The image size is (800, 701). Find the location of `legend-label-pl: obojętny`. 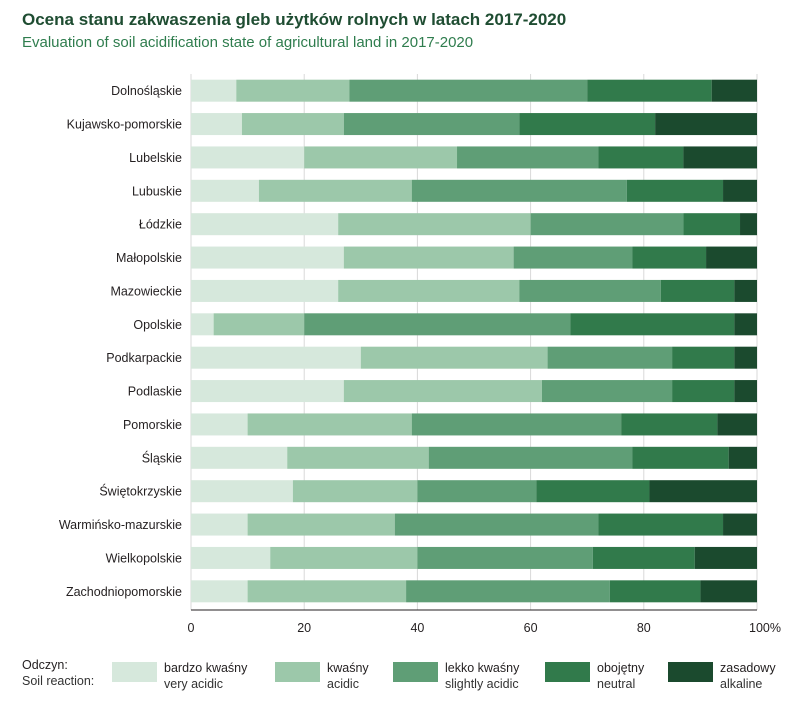

legend-label-pl: obojętny is located at coordinates (621, 668).